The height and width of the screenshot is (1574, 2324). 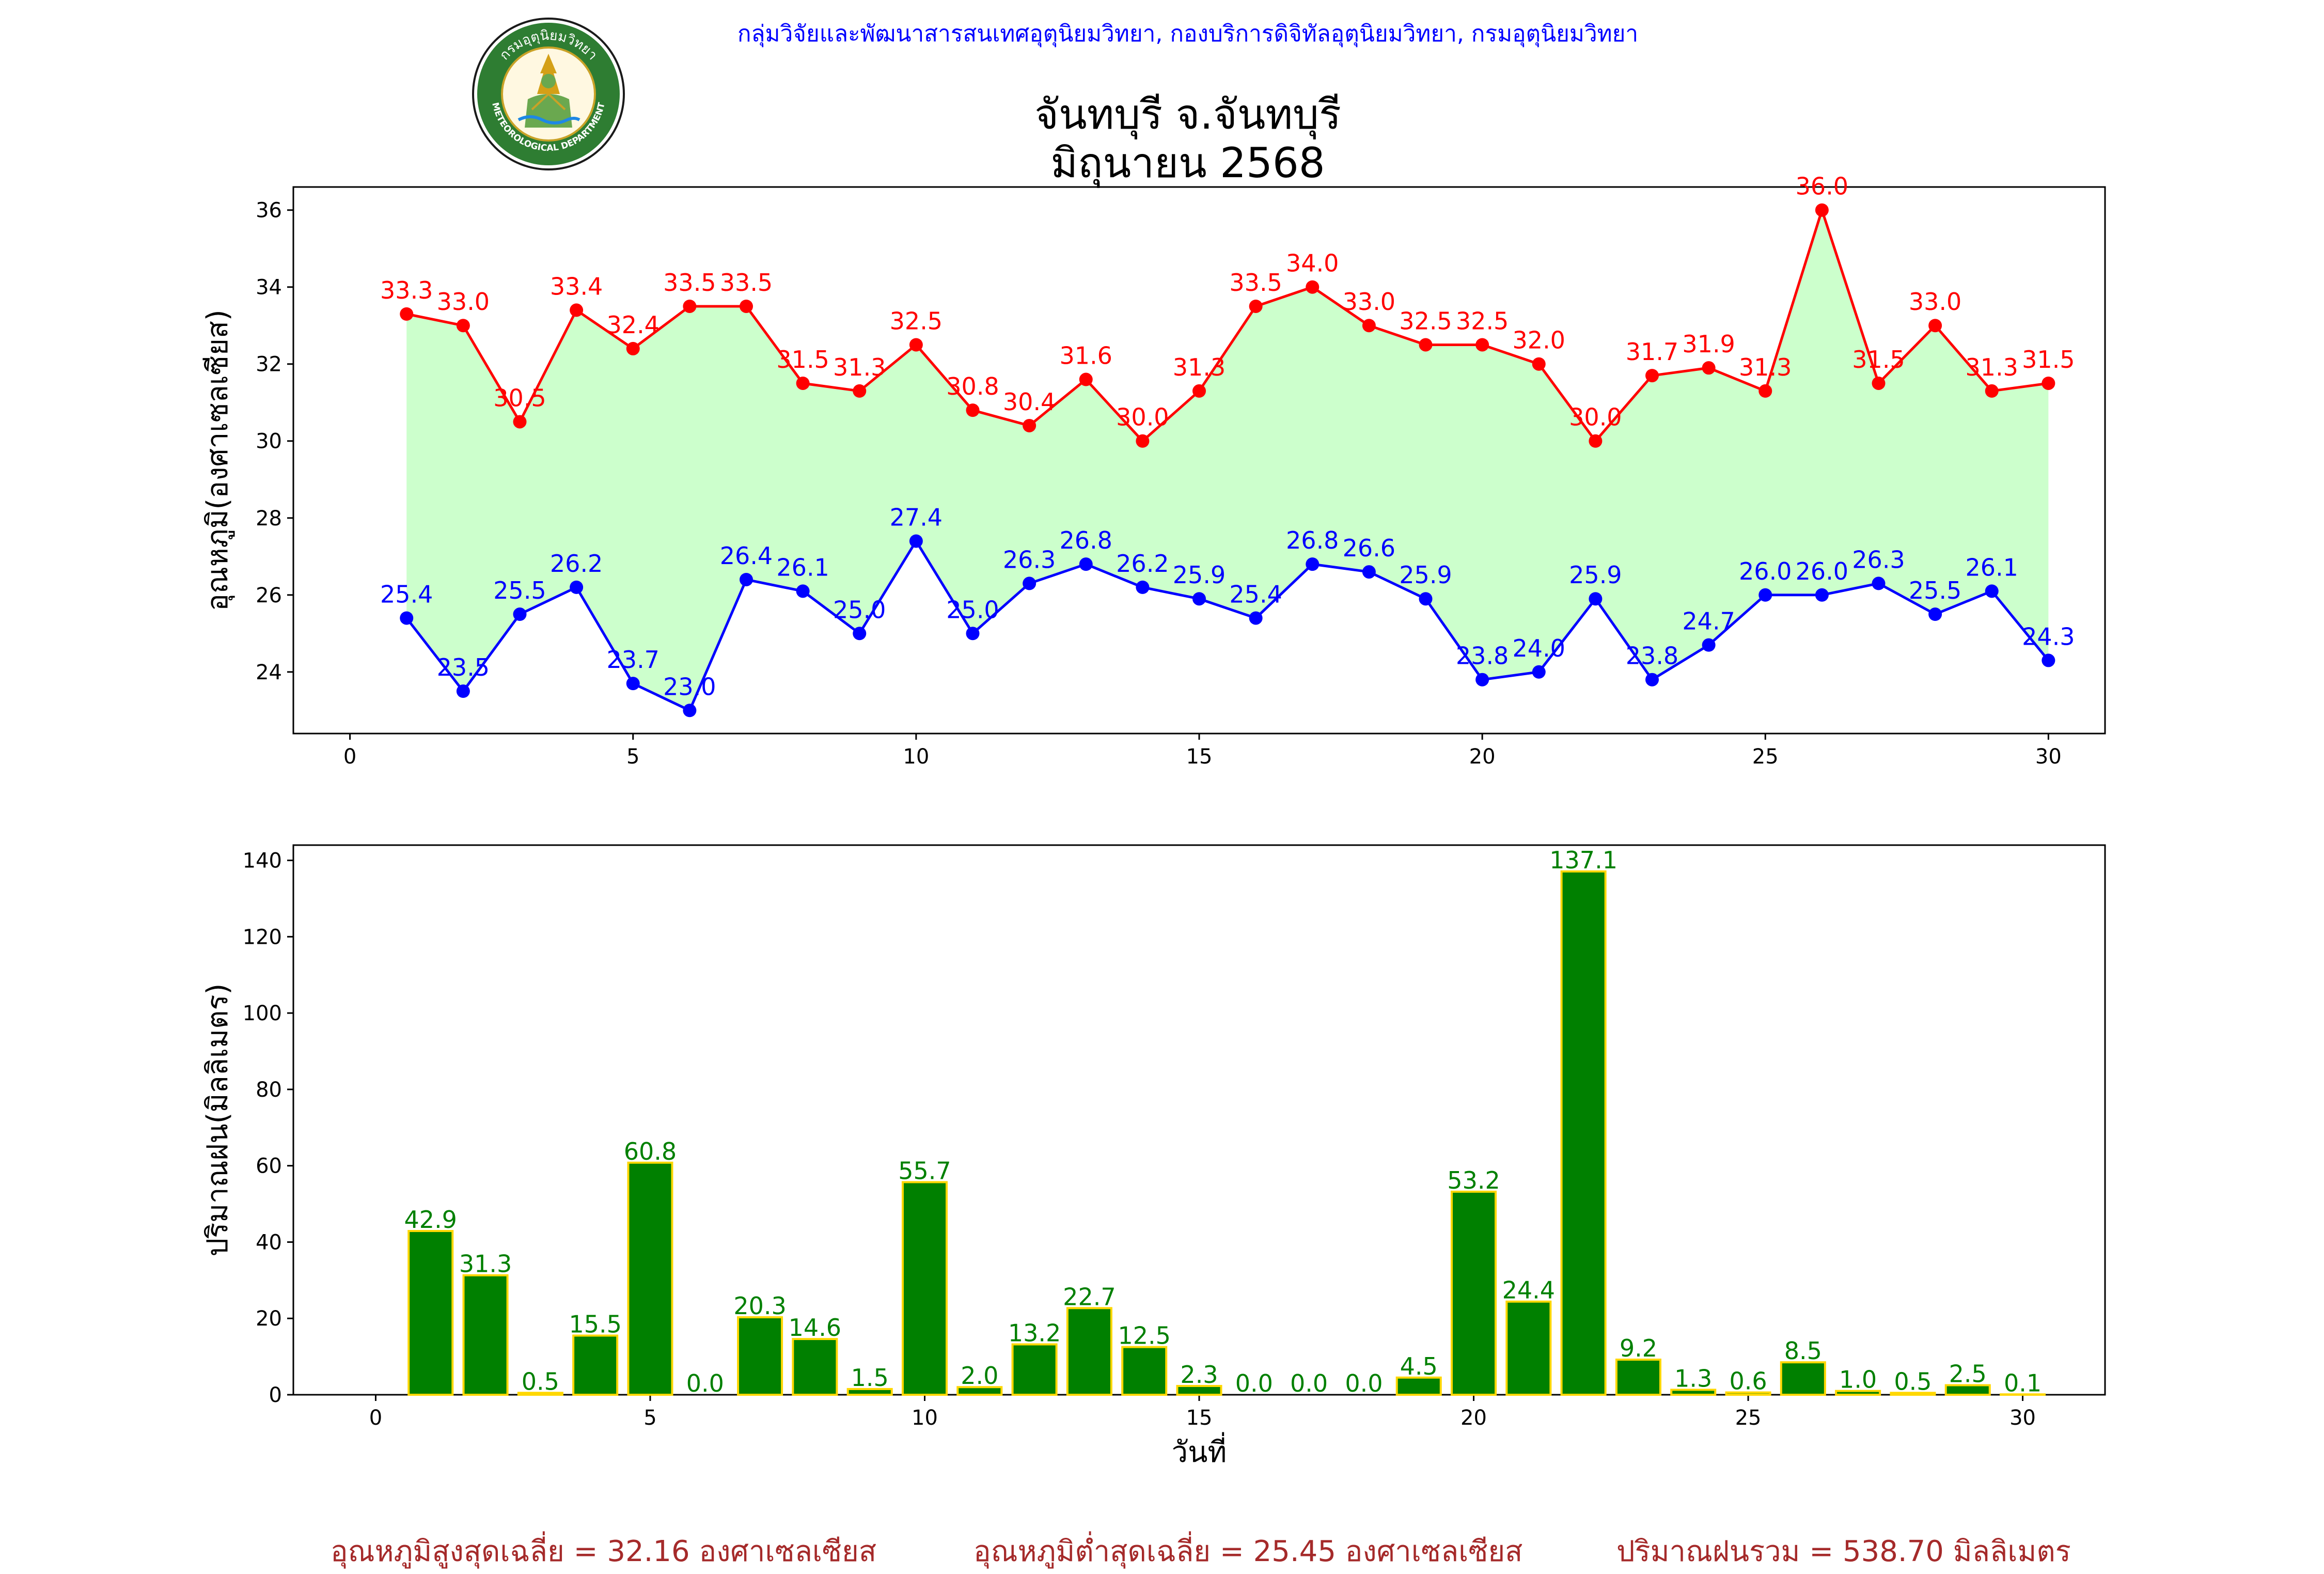 What do you see at coordinates (519, 398) in the screenshot?
I see `max-temp-data-label: 30.5` at bounding box center [519, 398].